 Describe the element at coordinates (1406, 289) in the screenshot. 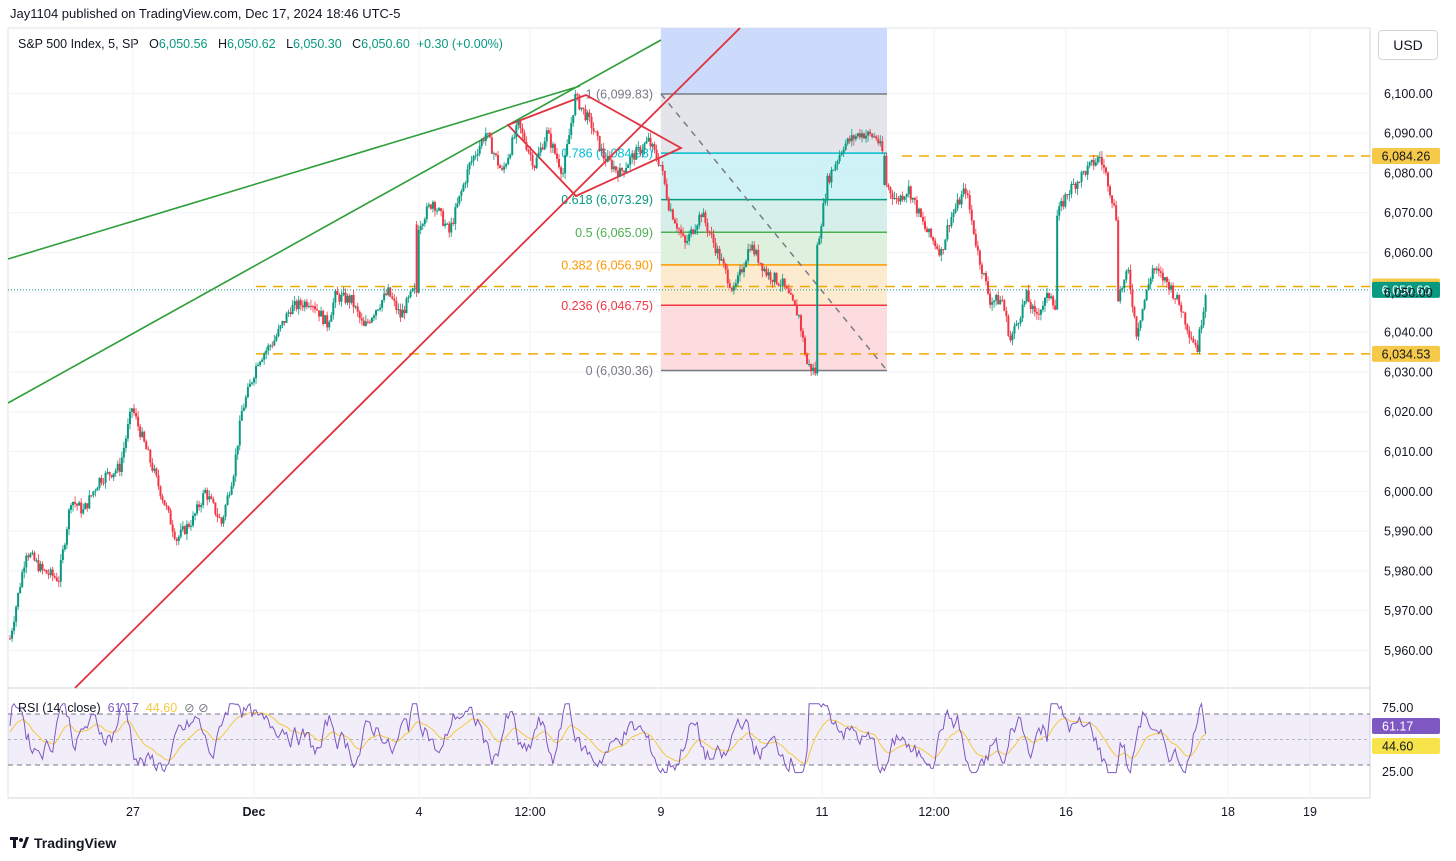

I see `last-price-label-bg` at that location.